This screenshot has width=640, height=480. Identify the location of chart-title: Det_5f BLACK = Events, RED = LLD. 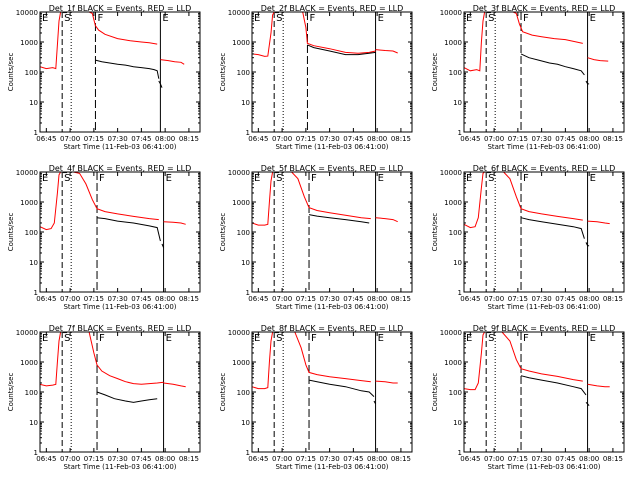
(332, 168).